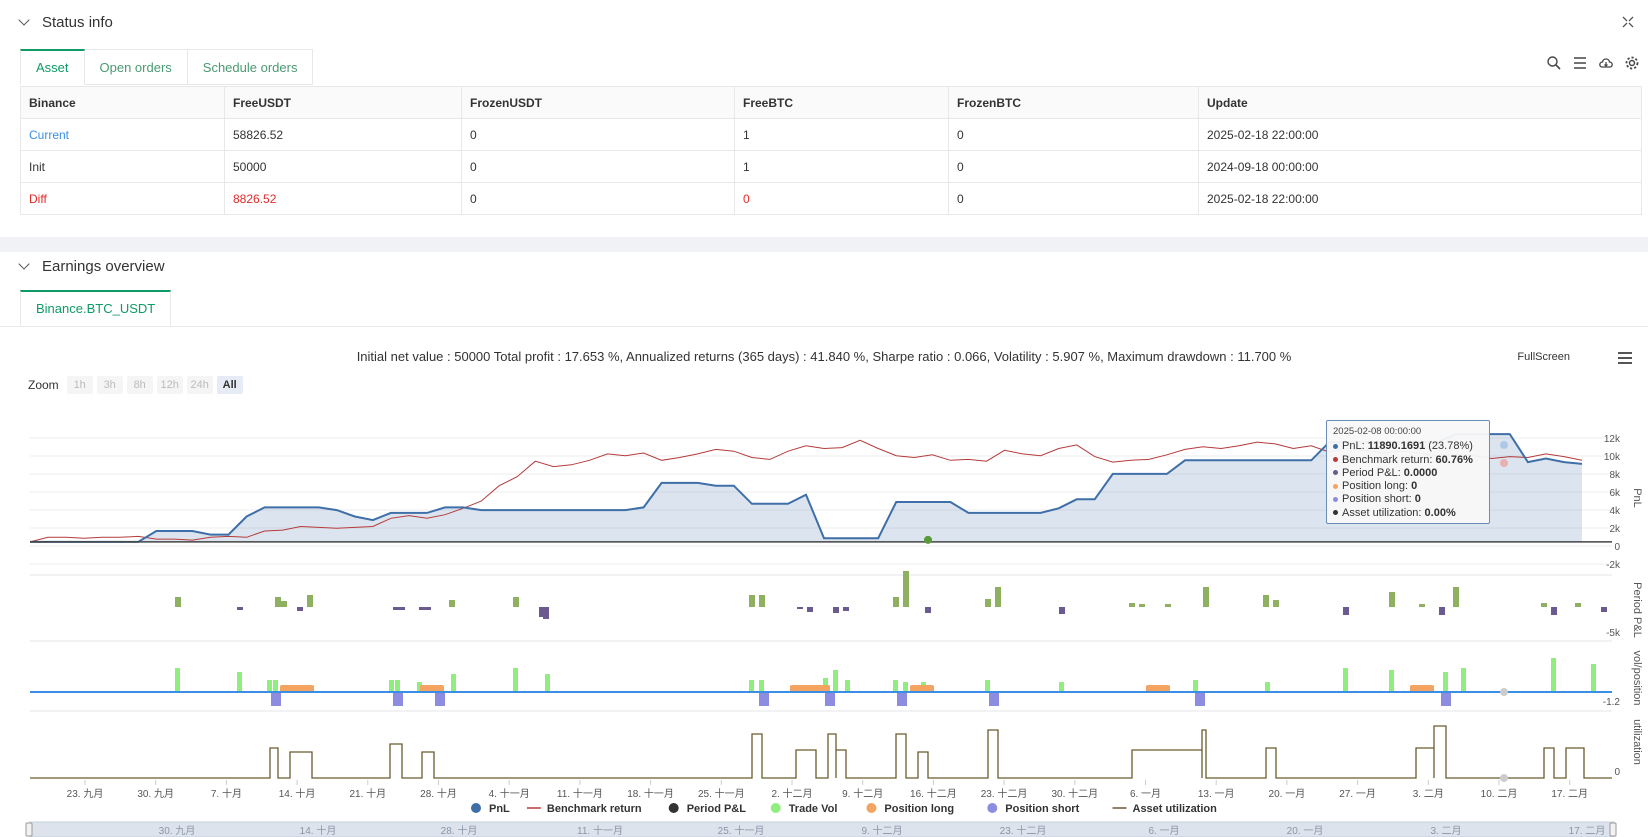  Describe the element at coordinates (1543, 357) in the screenshot. I see `fullscreen-button: FullScreen` at that location.